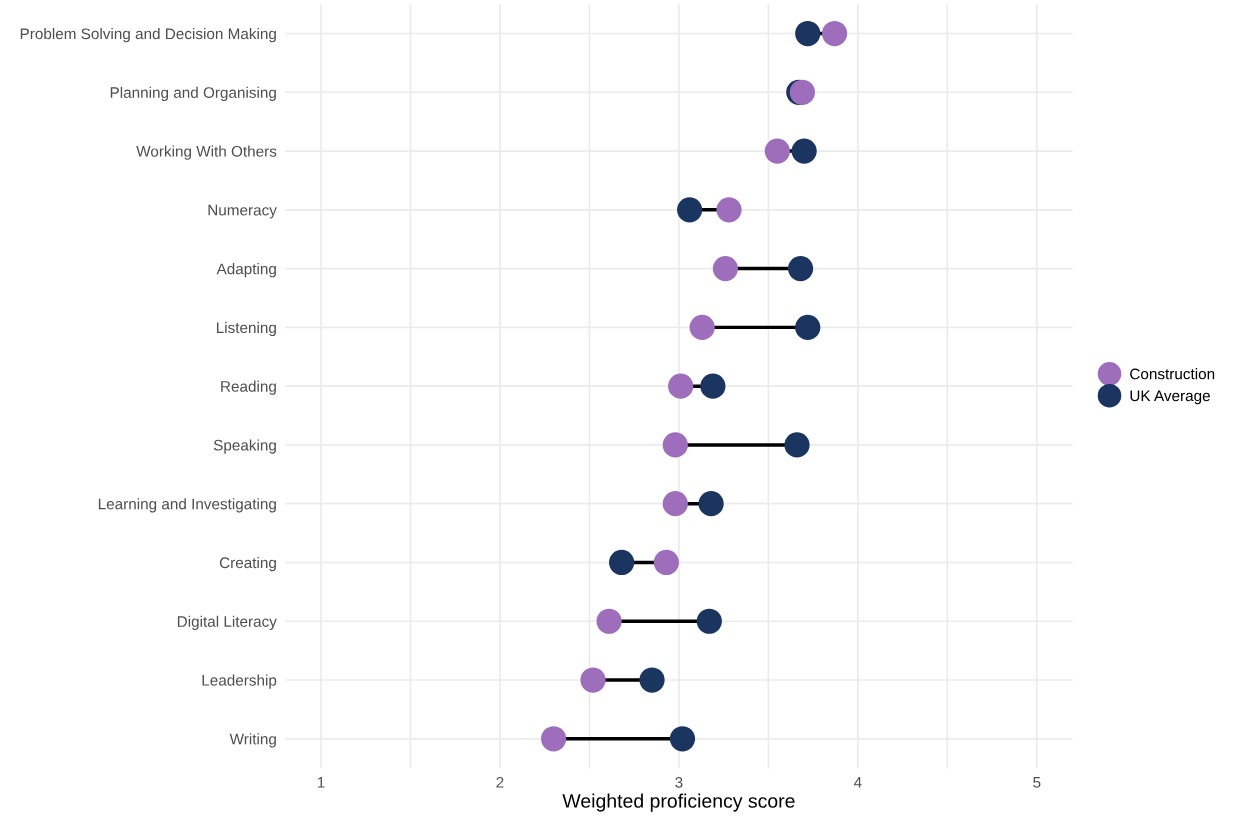  Describe the element at coordinates (246, 329) in the screenshot. I see `y-tick-label: Listening` at that location.